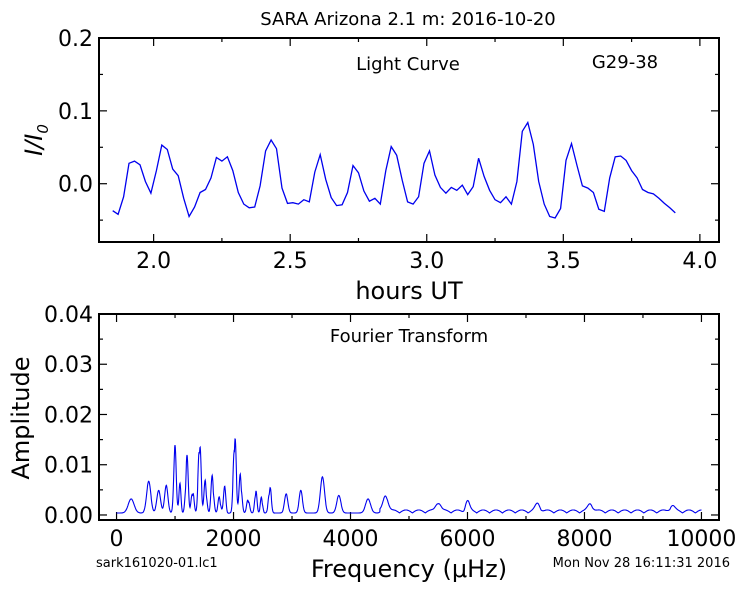  I want to click on x-tick-label: 4.0, so click(699, 261).